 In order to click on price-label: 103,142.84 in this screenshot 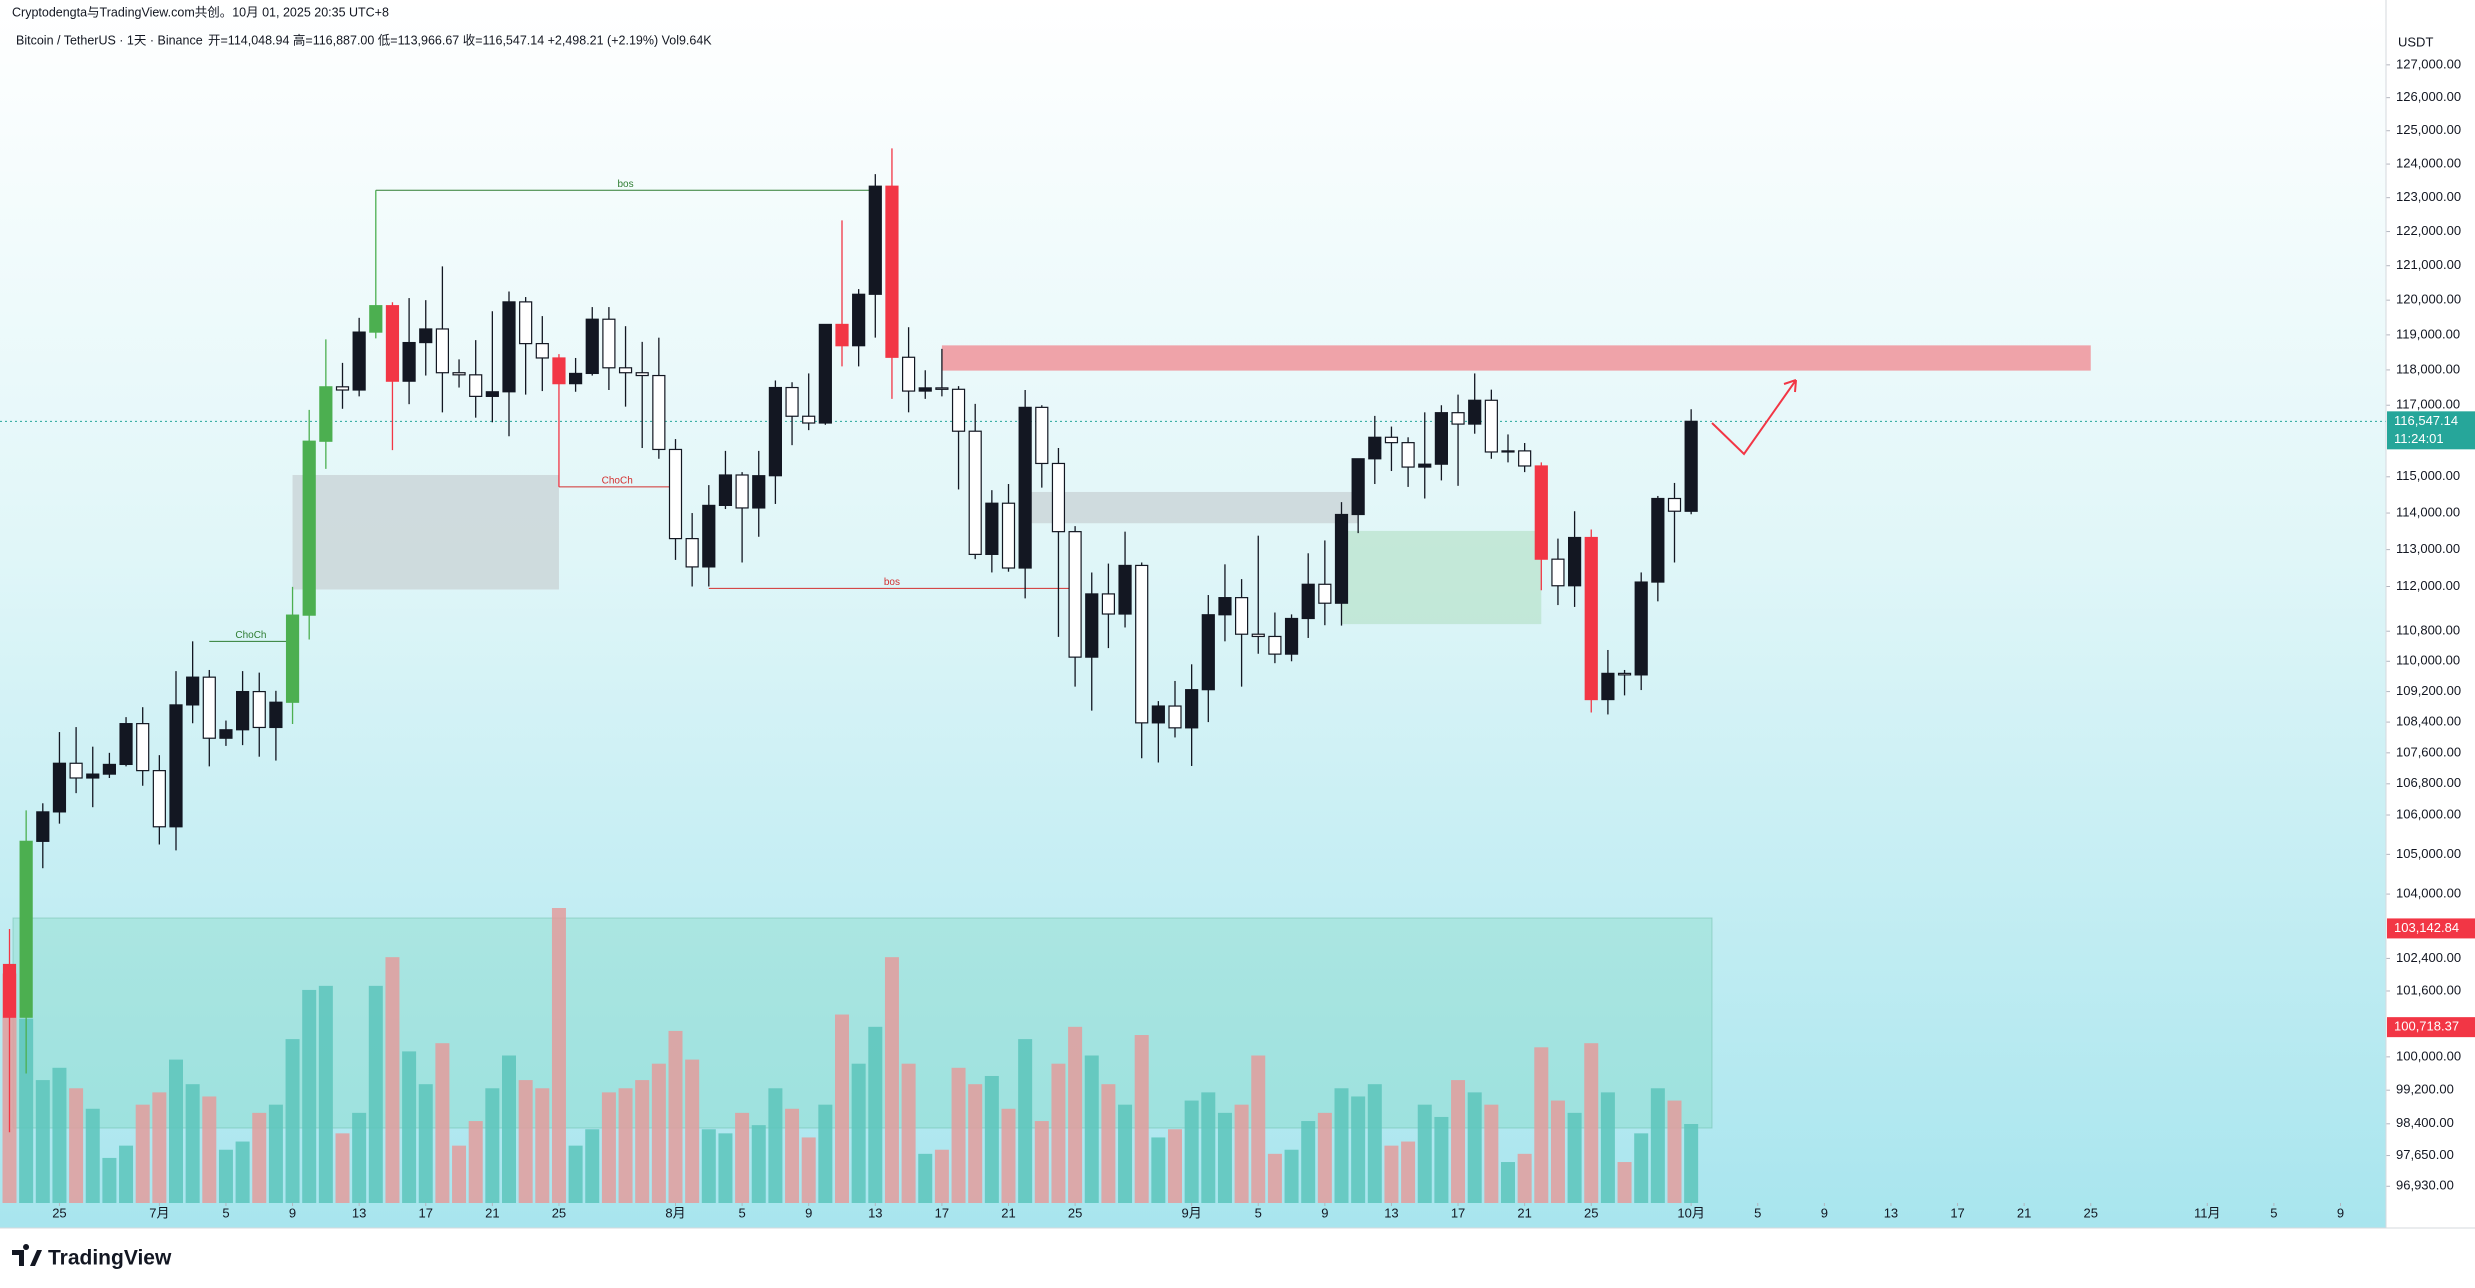, I will do `click(2426, 927)`.